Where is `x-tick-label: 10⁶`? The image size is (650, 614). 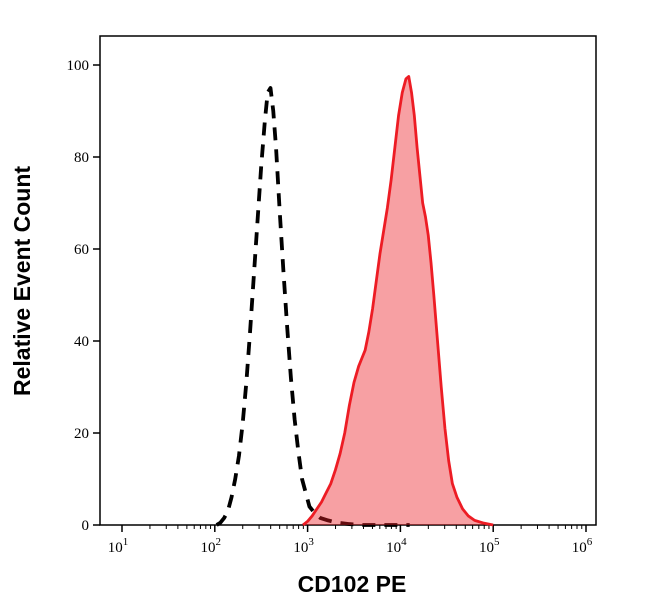
x-tick-label: 10⁶ is located at coordinates (582, 546).